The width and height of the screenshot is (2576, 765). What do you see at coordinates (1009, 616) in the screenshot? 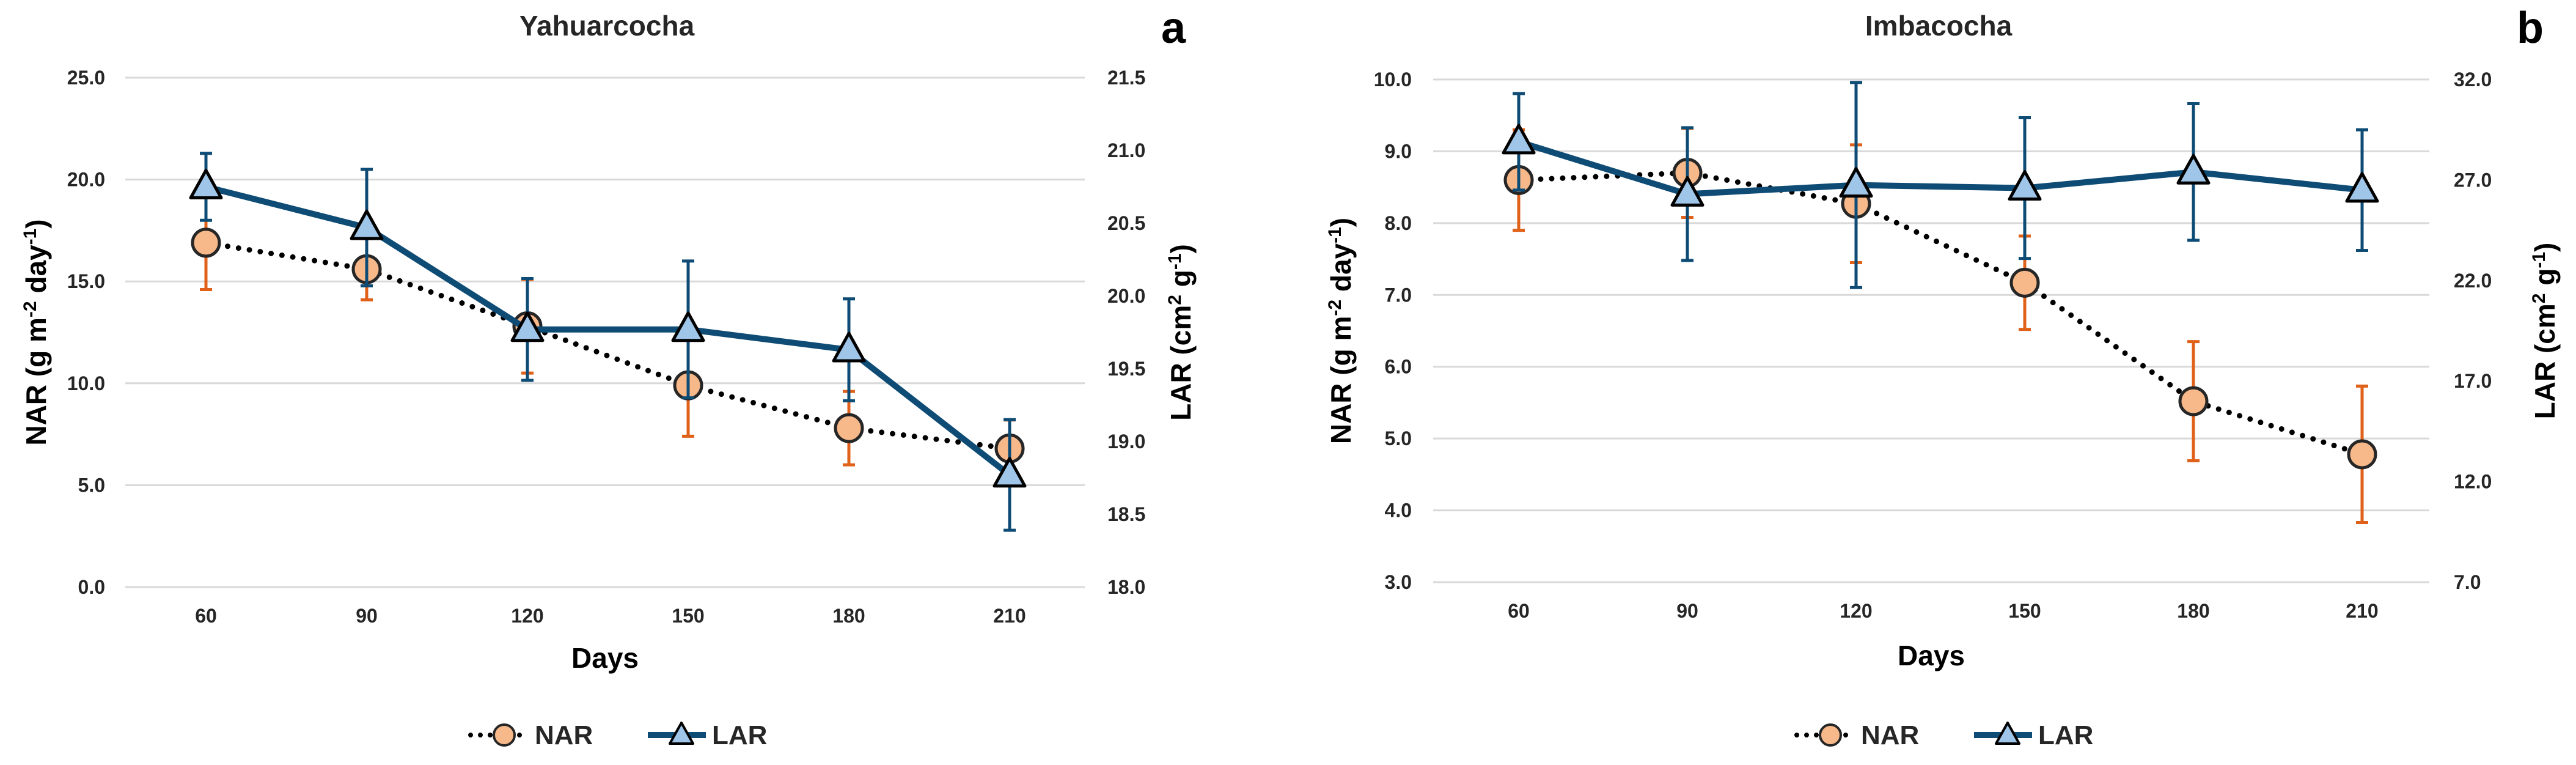
I see `x-tick-label: 210` at bounding box center [1009, 616].